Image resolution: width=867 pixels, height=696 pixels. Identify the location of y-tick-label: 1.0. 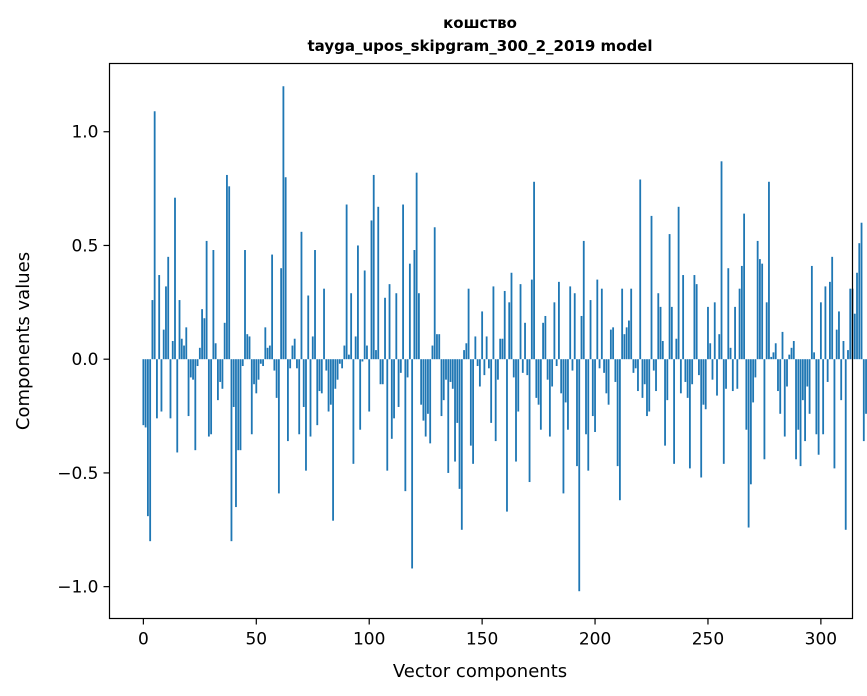
(84, 133).